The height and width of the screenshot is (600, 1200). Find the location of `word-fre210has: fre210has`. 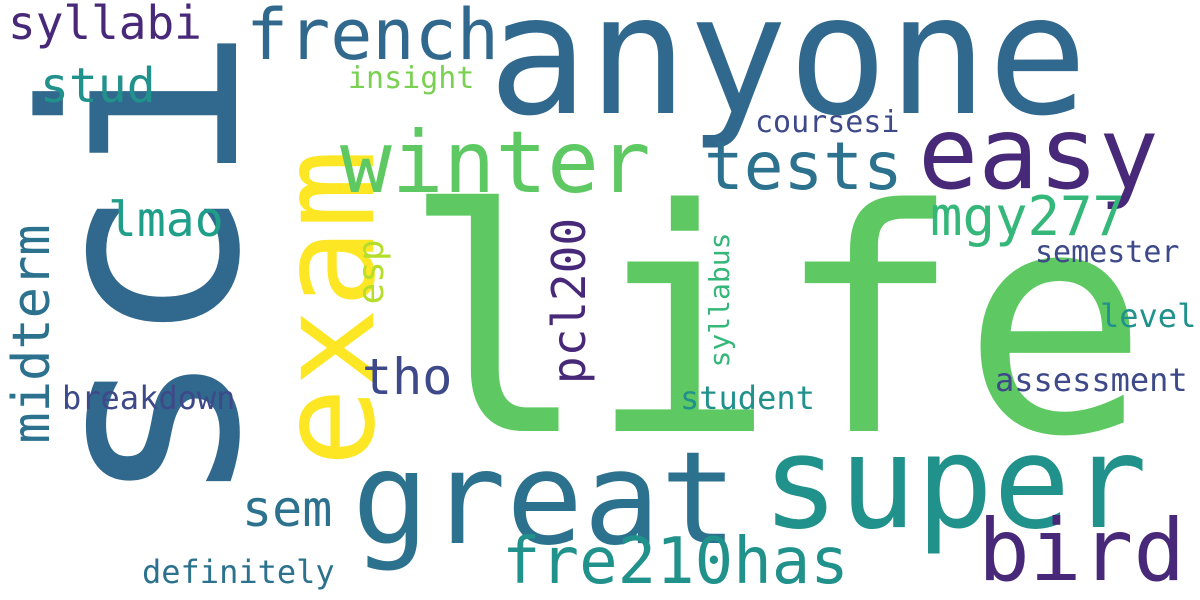

word-fre210has: fre210has is located at coordinates (675, 562).